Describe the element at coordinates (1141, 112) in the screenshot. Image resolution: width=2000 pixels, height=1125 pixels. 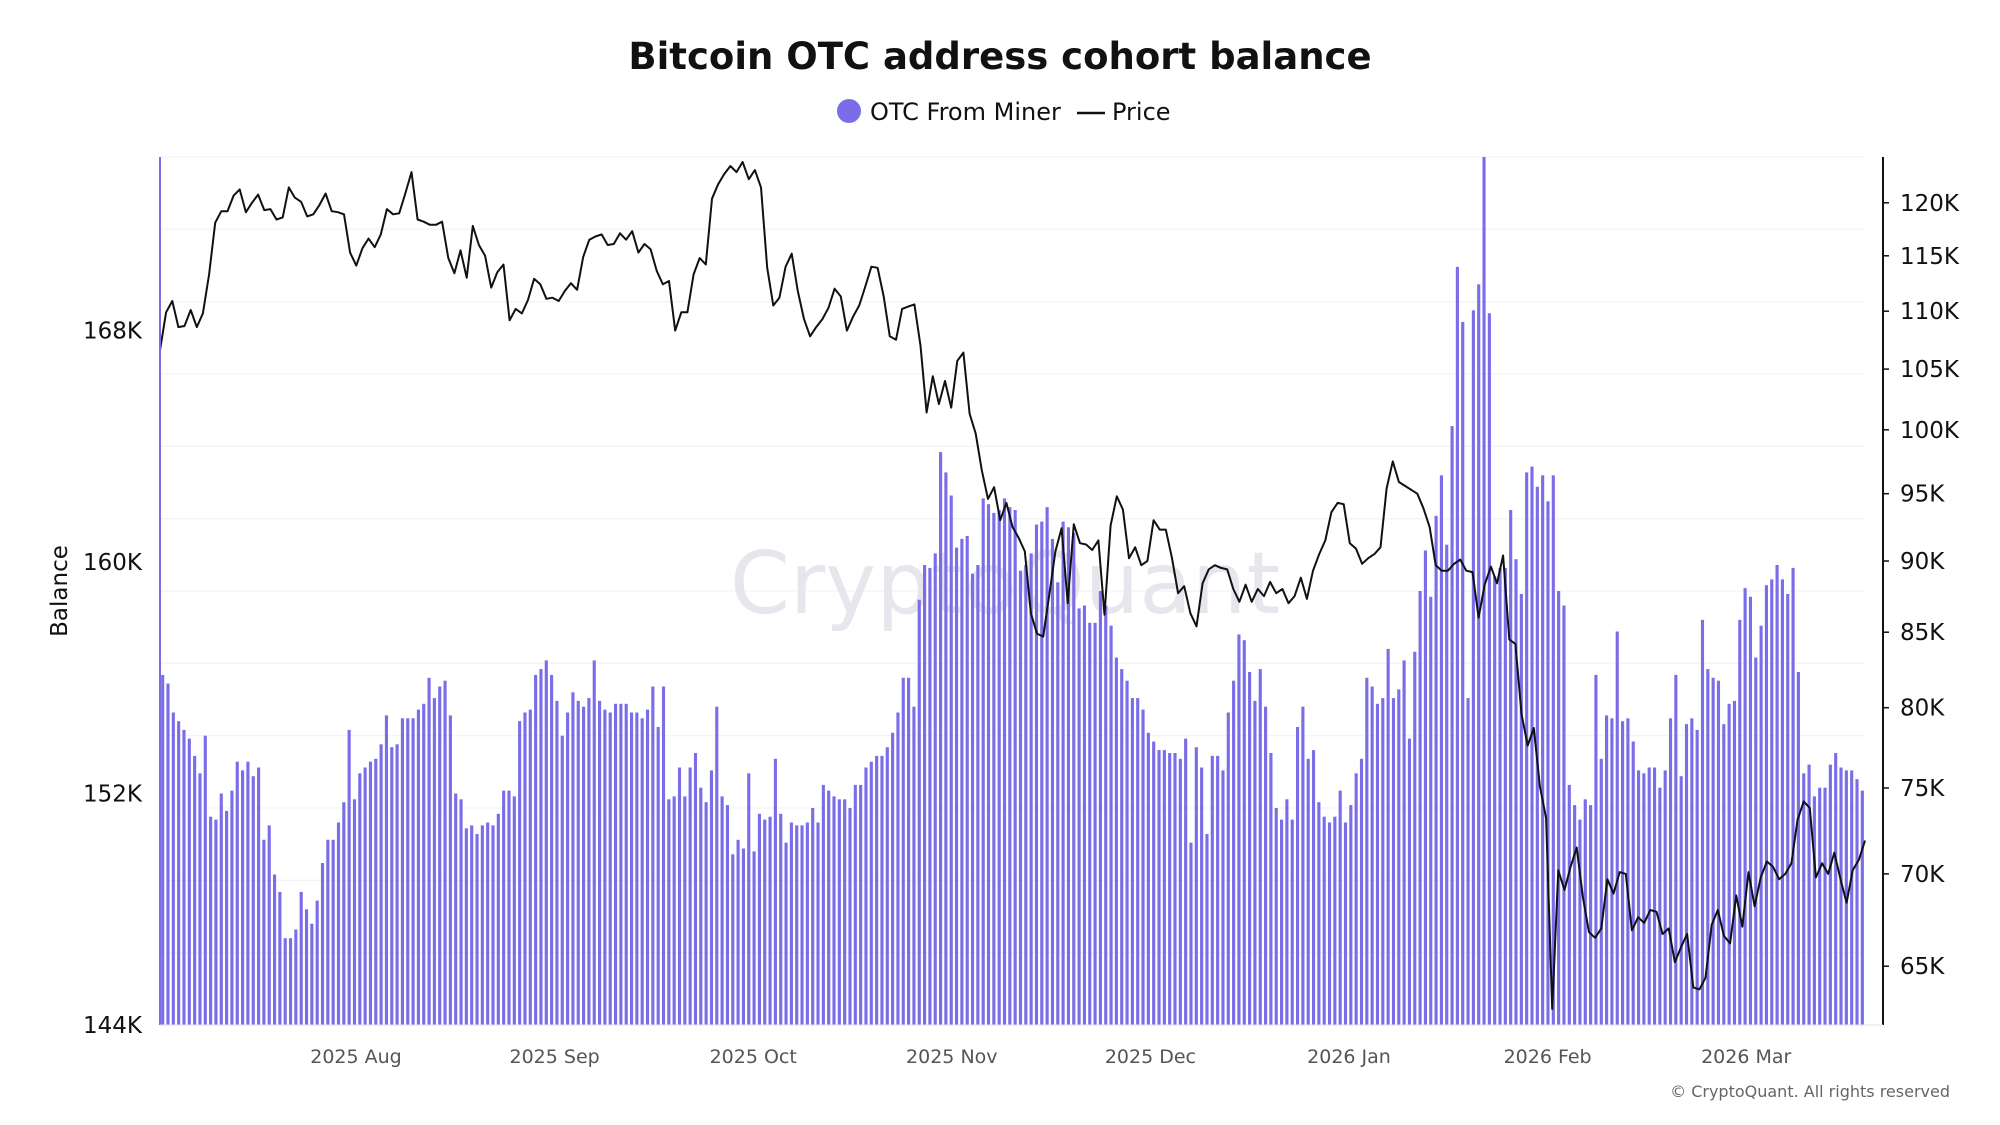
I see `legend-label-price: Price` at that location.